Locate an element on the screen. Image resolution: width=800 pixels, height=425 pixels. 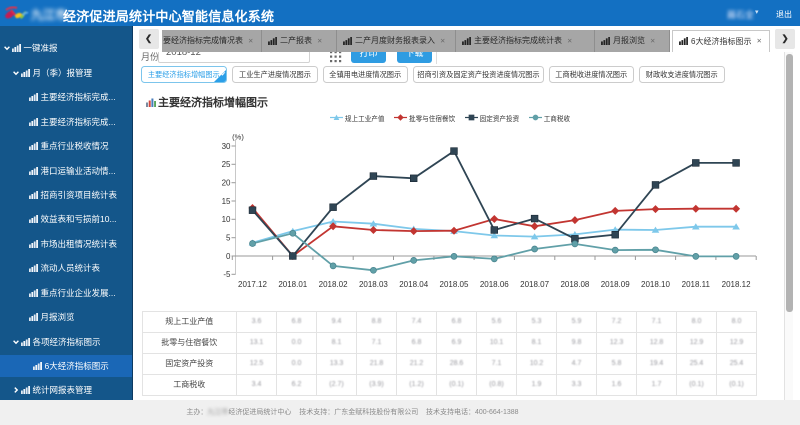
svg-text: 25 is located at coordinates (226, 164).